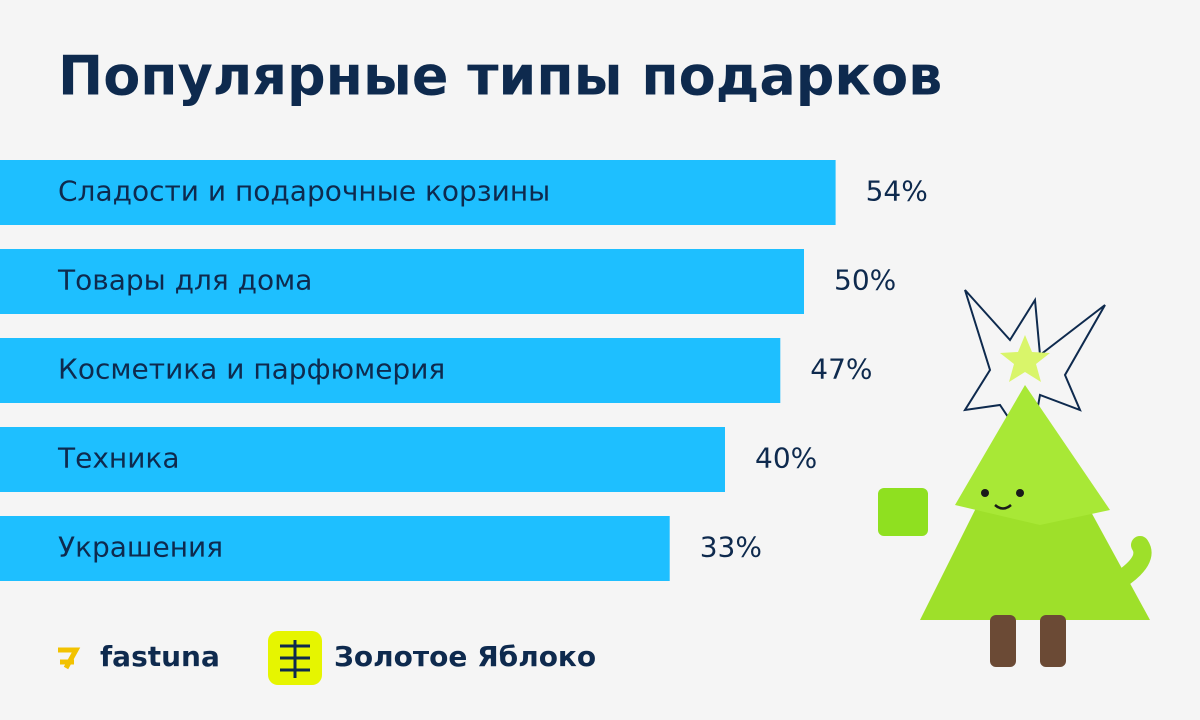 The image size is (1200, 720). Describe the element at coordinates (897, 191) in the screenshot. I see `value-label: 54%` at that location.